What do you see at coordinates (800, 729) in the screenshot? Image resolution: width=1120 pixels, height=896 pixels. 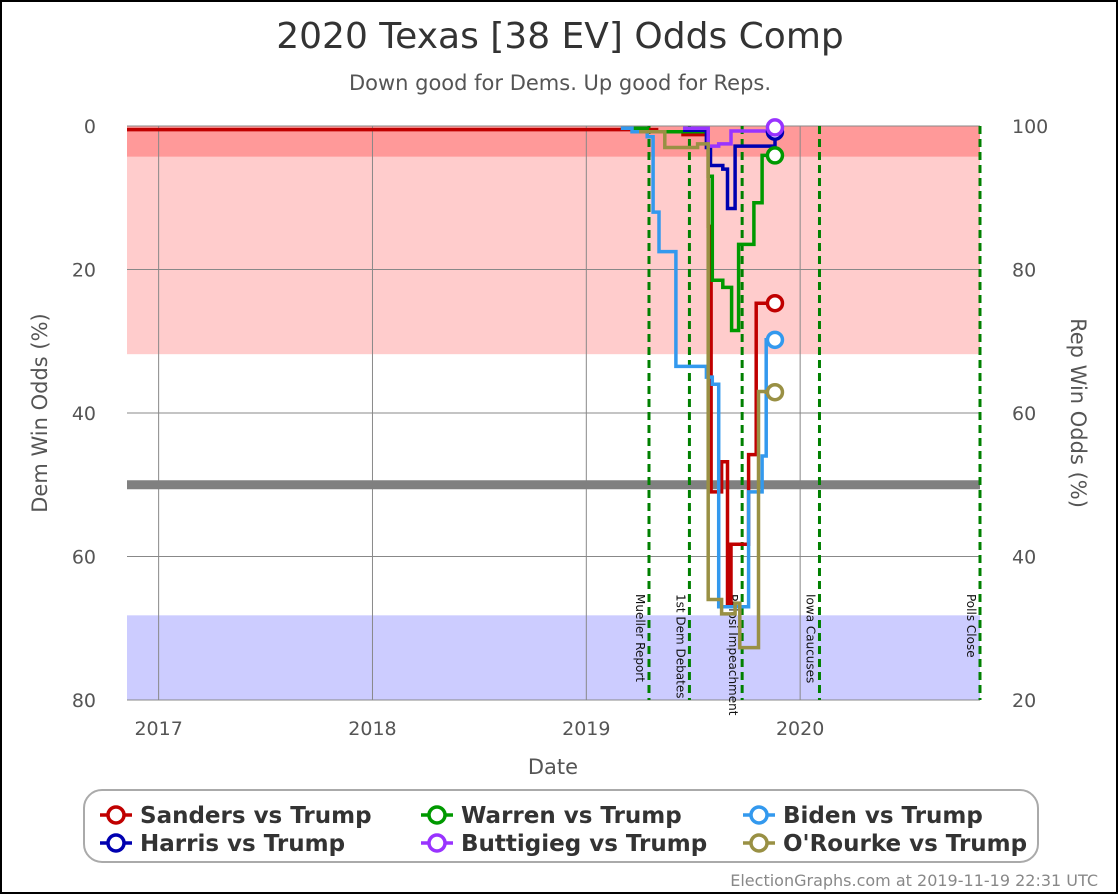 I see `x-tick-label: 2020` at bounding box center [800, 729].